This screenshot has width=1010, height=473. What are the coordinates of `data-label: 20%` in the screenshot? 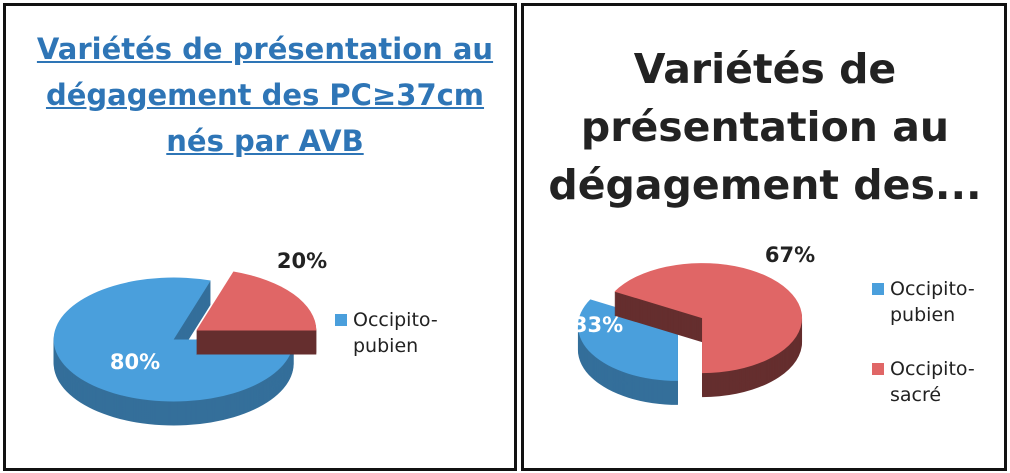 It's located at (302, 261).